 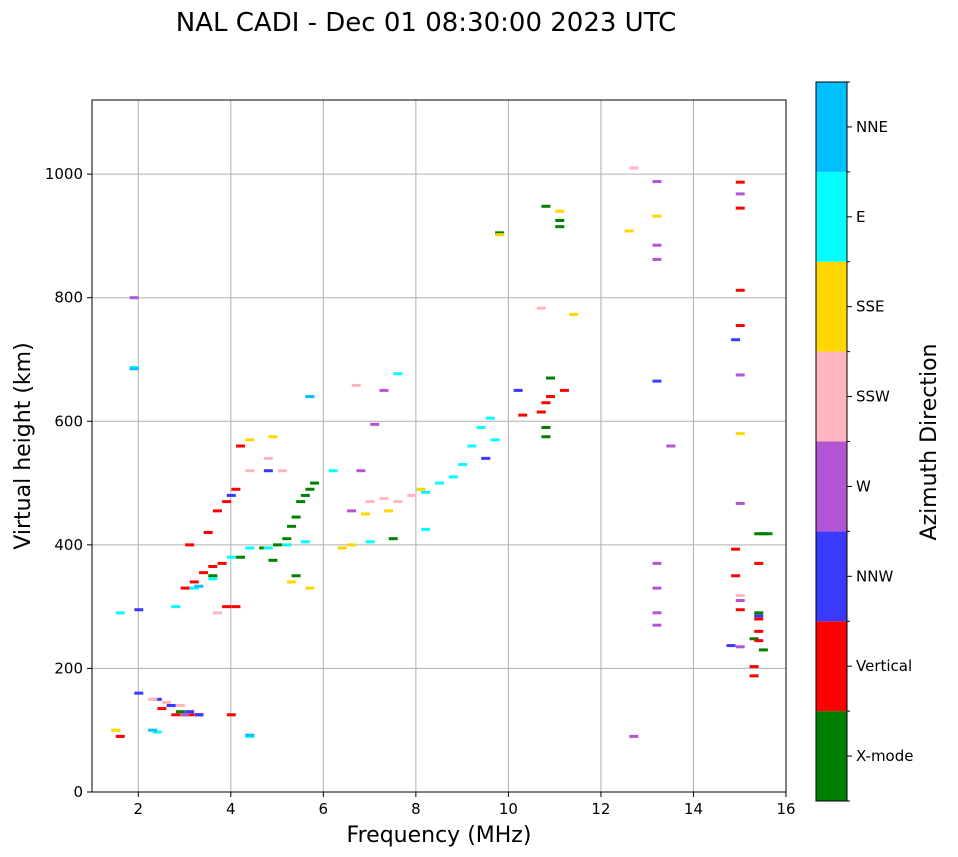 I want to click on y-tick-label: 600, so click(x=68, y=421).